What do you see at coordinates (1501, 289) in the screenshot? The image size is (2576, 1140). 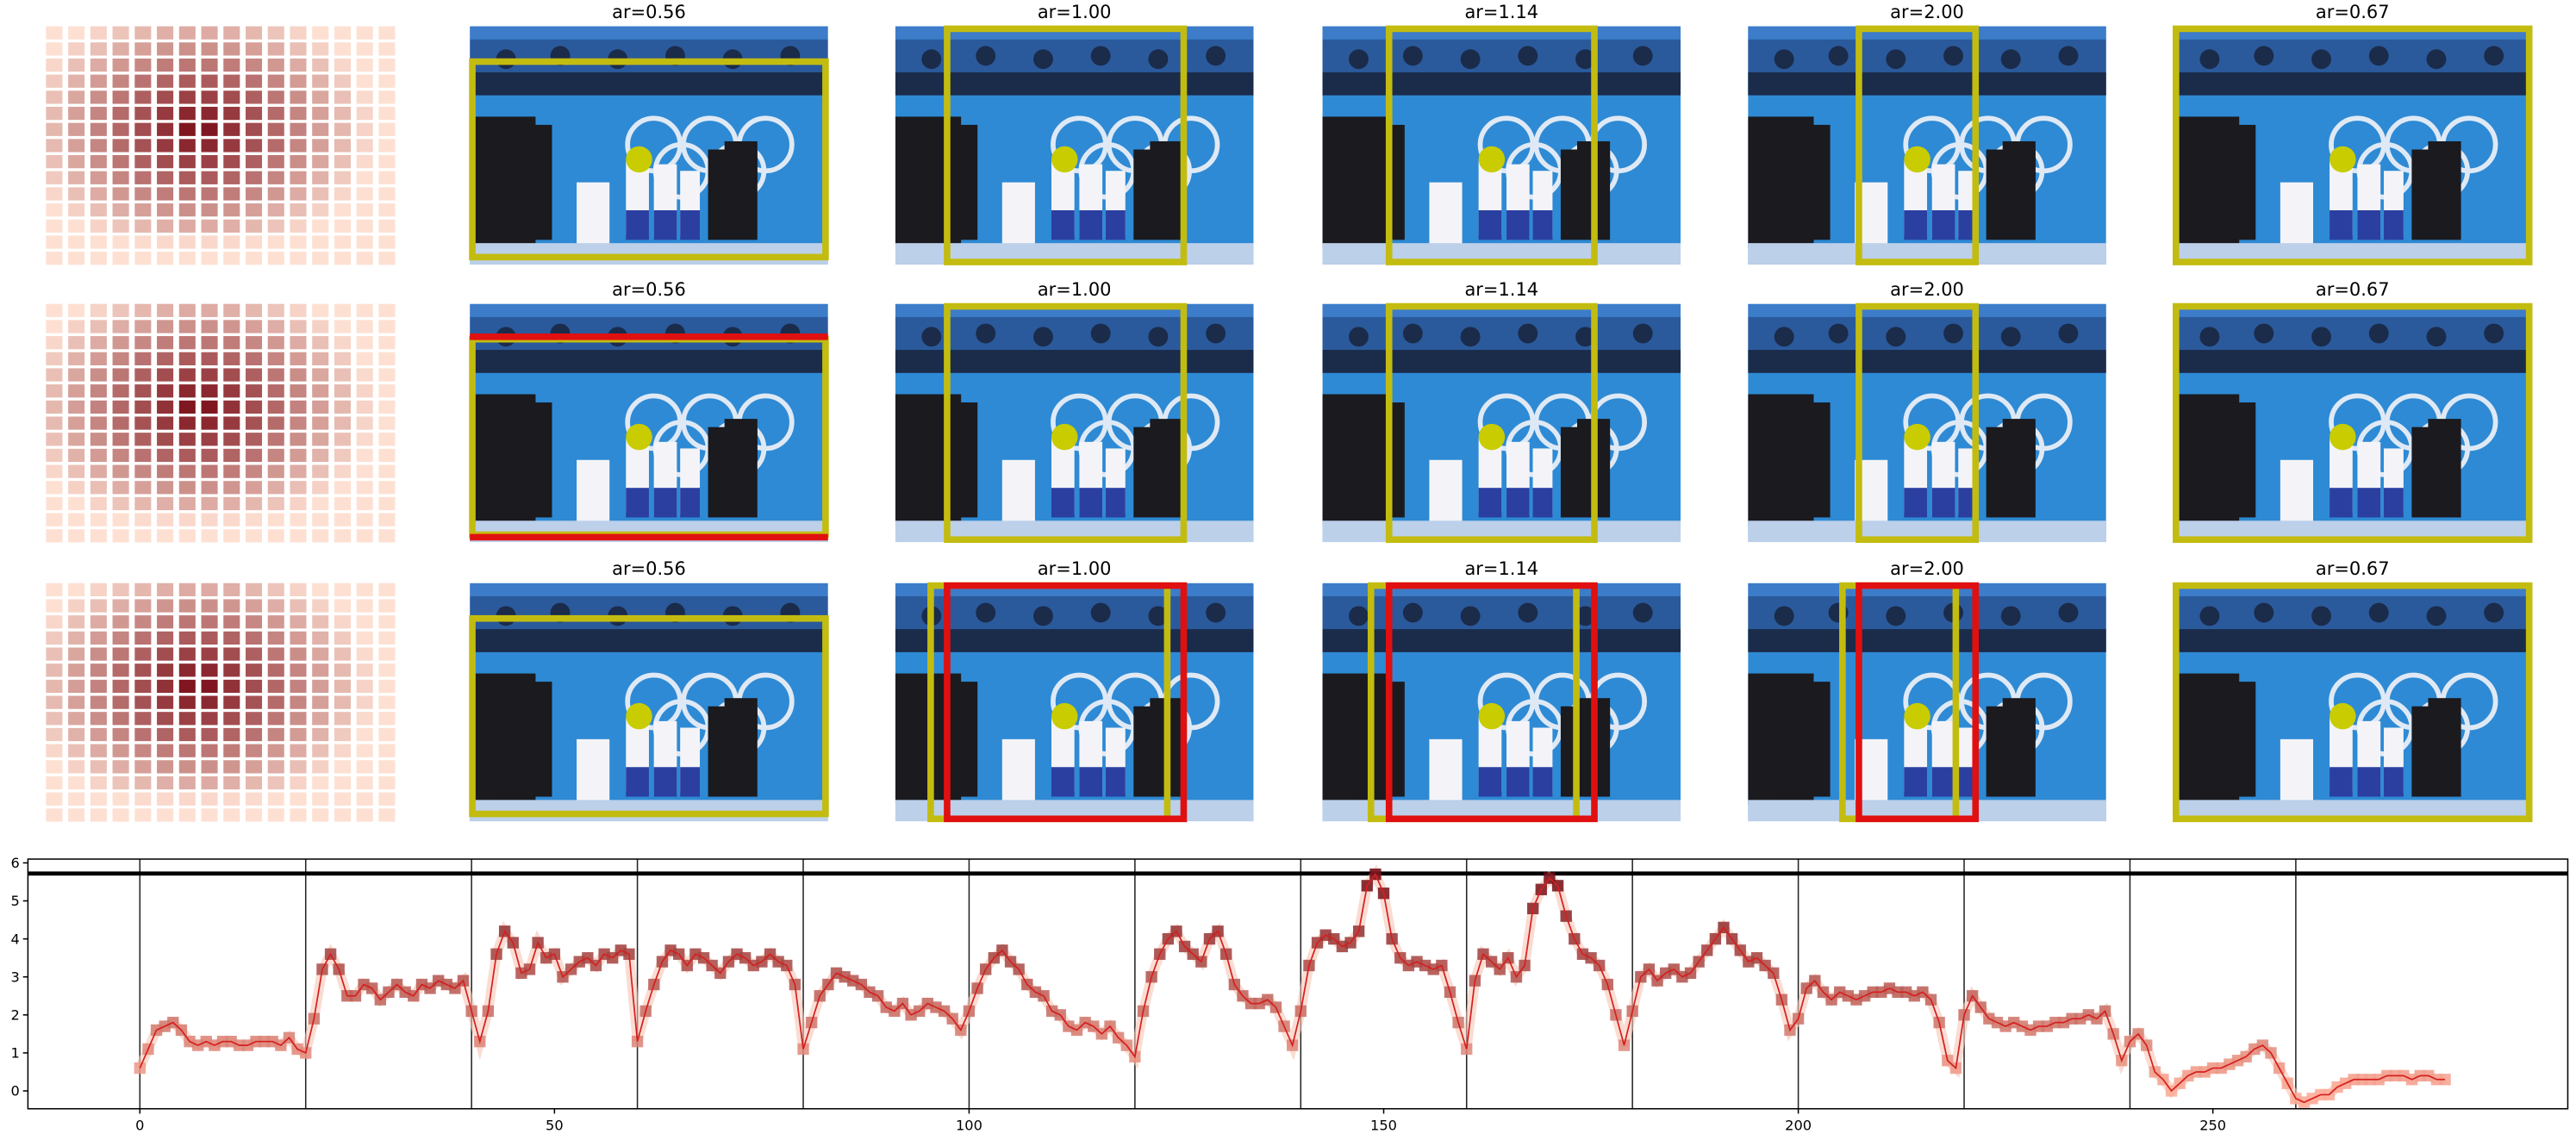 I see `panel-title: ar=1.14` at bounding box center [1501, 289].